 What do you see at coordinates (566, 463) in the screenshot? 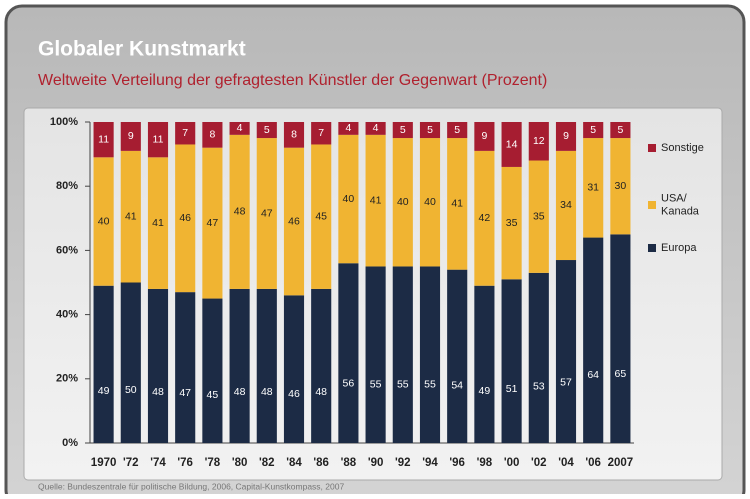
I see `x-tick-label: '04` at bounding box center [566, 463].